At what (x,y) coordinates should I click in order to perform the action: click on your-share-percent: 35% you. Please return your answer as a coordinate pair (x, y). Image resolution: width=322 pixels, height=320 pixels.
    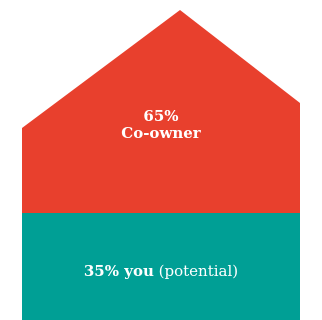
    Looking at the image, I should click on (118, 271).